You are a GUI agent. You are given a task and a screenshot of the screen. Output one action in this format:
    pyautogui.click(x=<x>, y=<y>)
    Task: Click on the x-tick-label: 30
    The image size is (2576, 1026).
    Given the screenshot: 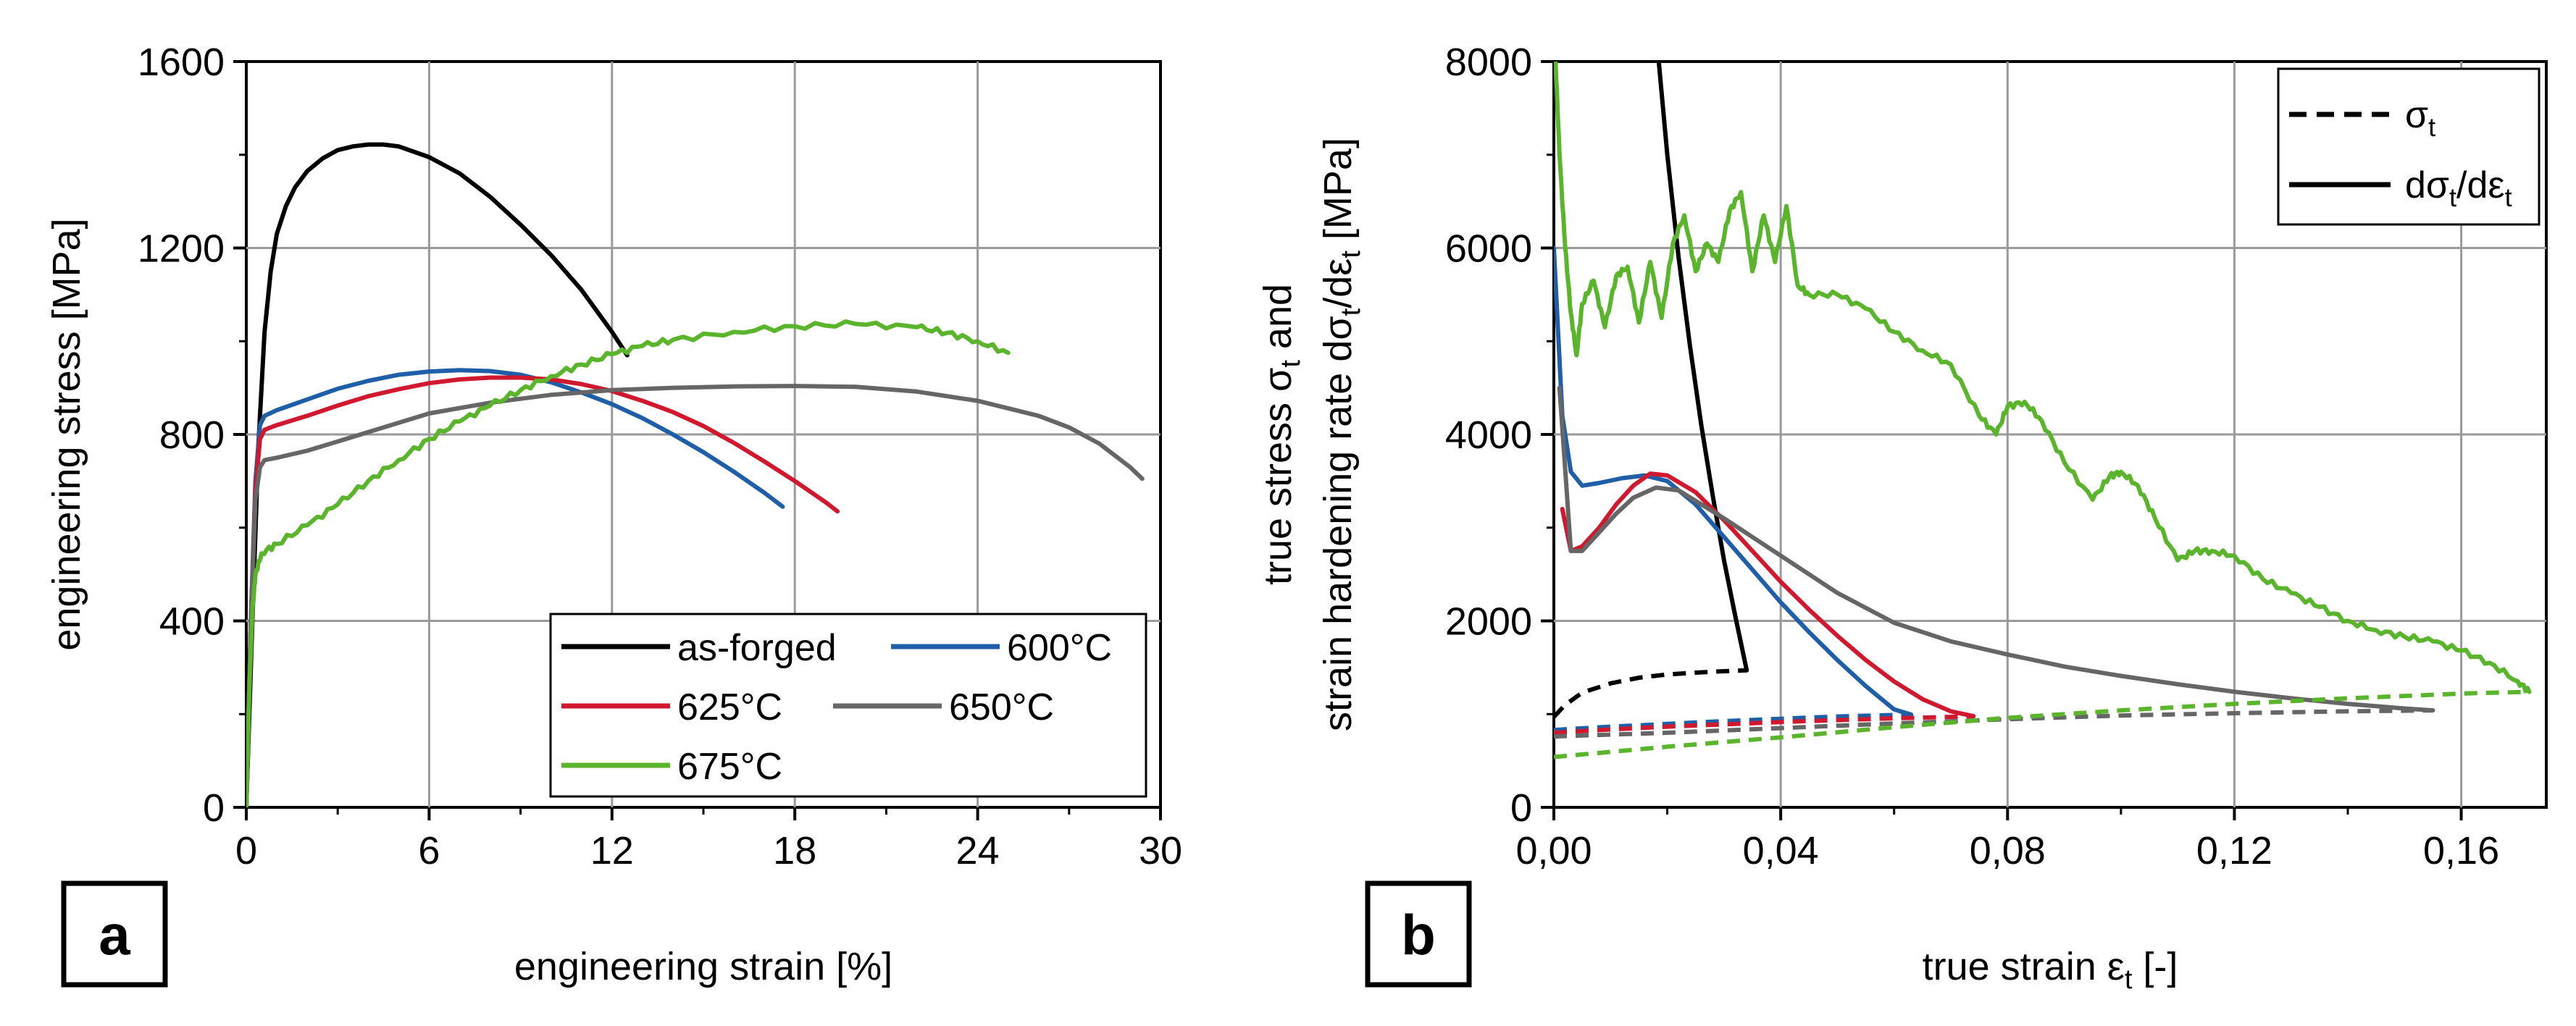 What is the action you would take?
    pyautogui.click(x=1160, y=850)
    